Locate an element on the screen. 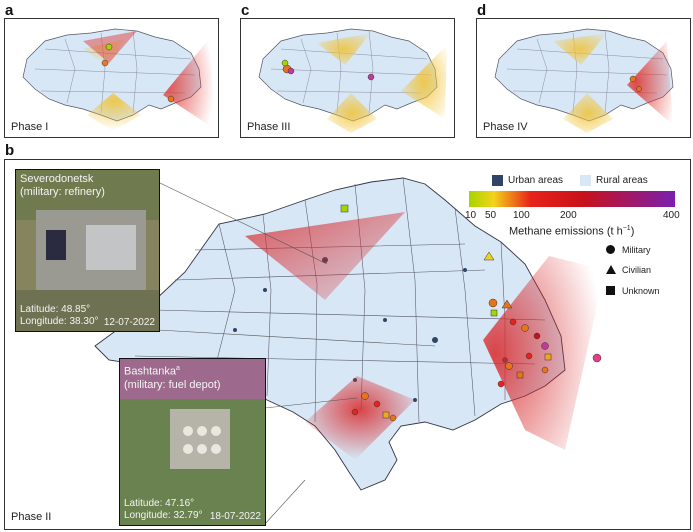 Image resolution: width=693 pixels, height=532 pixels. military-marker-icon is located at coordinates (610, 249).